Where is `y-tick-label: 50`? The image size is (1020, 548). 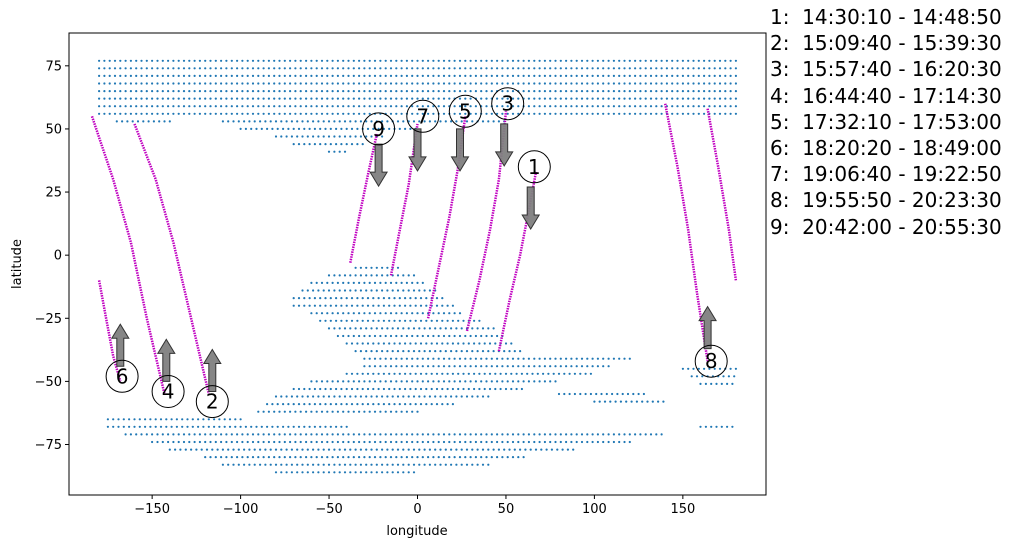 y-tick-label: 50 is located at coordinates (53, 129).